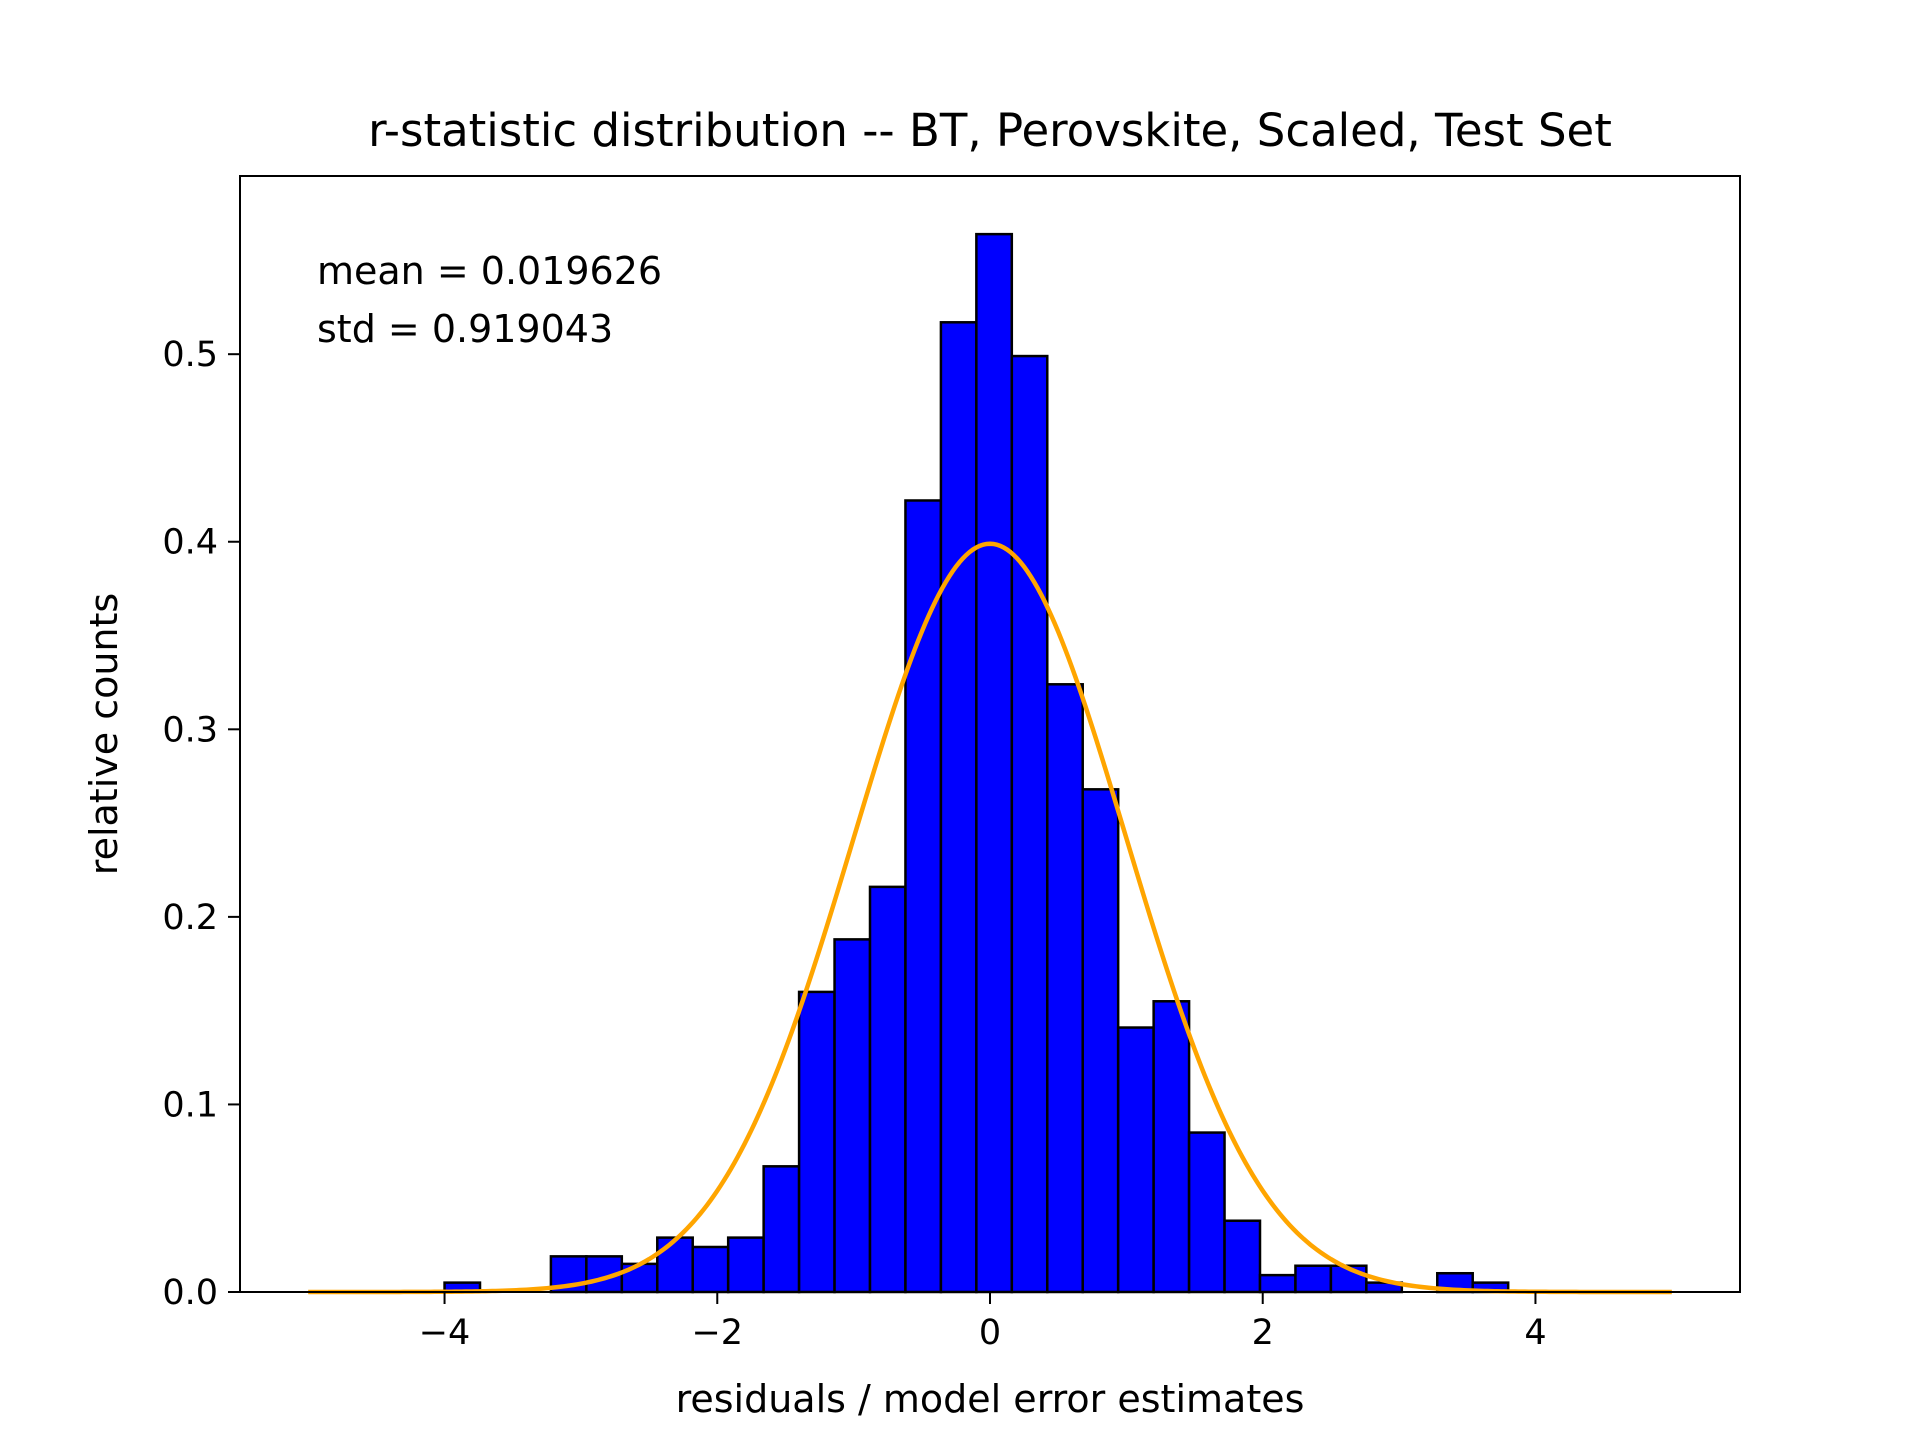  Describe the element at coordinates (190, 918) in the screenshot. I see `y-tick-label: 0.2` at that location.